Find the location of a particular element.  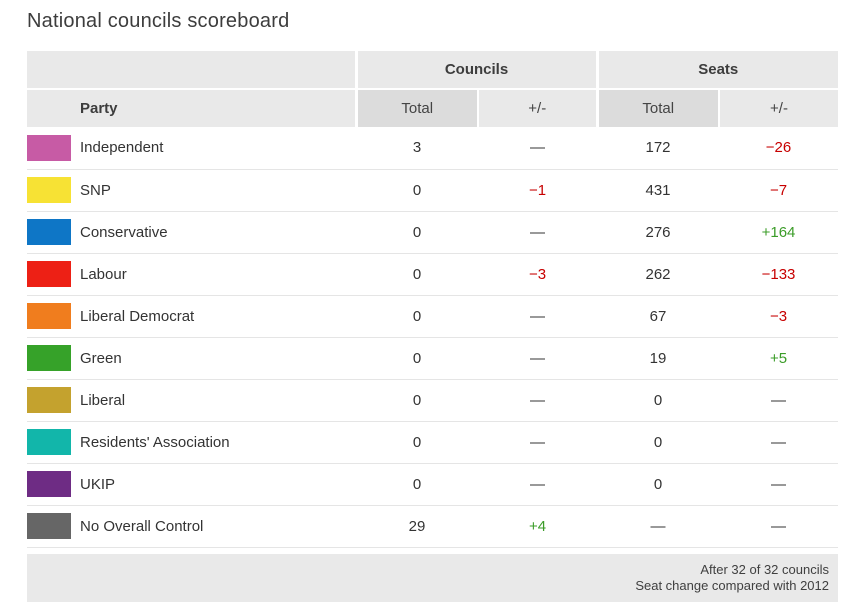

party-cell: Conservative is located at coordinates (191, 232).